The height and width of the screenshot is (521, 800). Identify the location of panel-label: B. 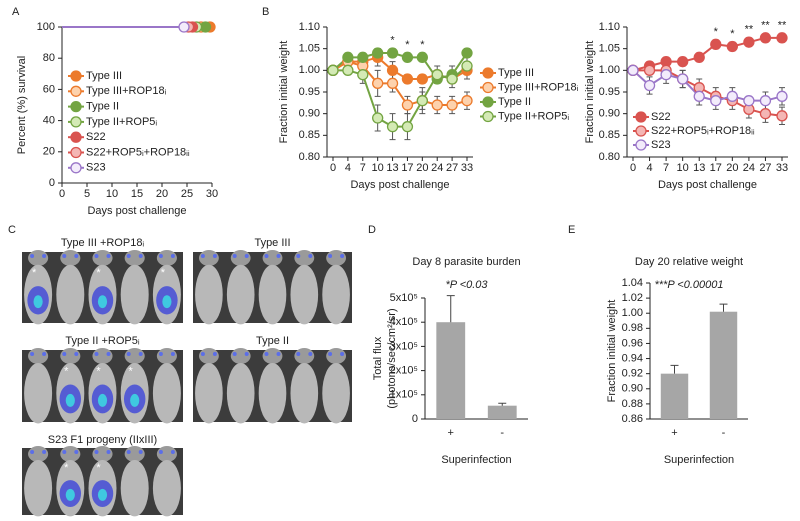
(265, 12).